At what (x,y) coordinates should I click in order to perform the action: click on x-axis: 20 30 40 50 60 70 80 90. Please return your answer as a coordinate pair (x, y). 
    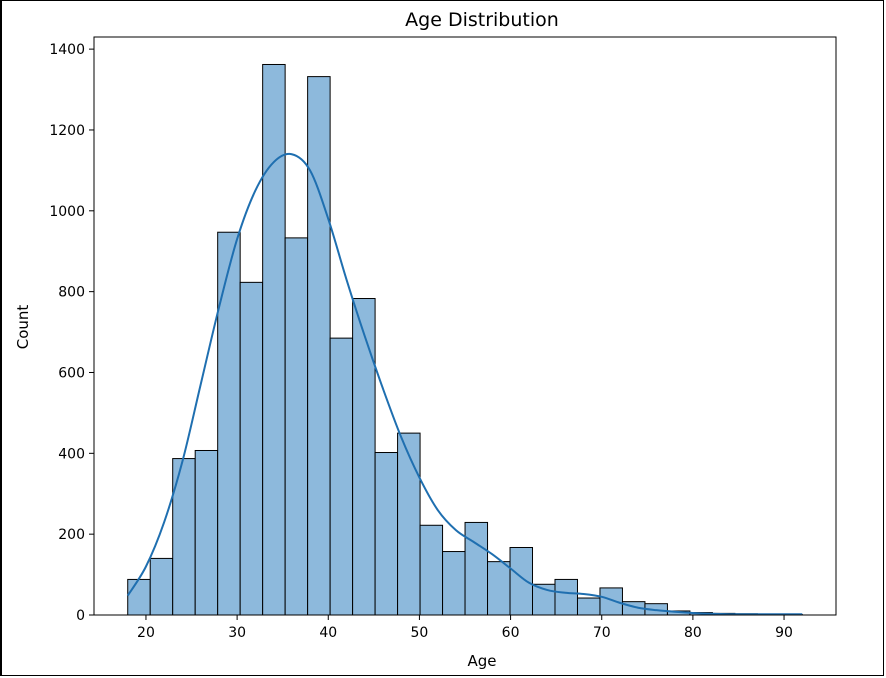
    Looking at the image, I should click on (465, 628).